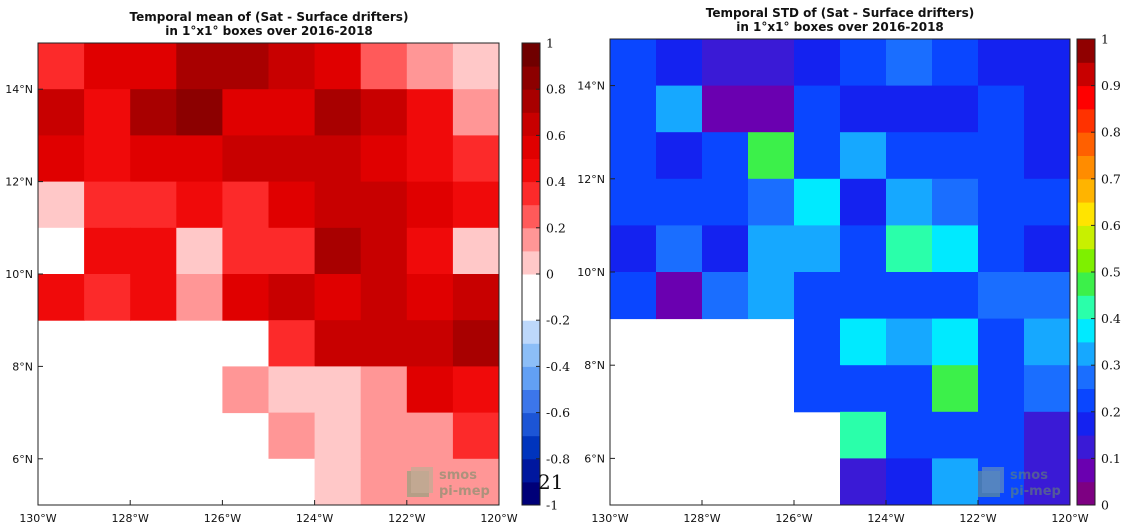 This screenshot has height=525, width=1121. Describe the element at coordinates (545, 274) in the screenshot. I see `mean-colorbar: 1 0.8 0.6 0.4 0.2 0 -0.2 -0.4 -0.6 -0.8 -1` at that location.